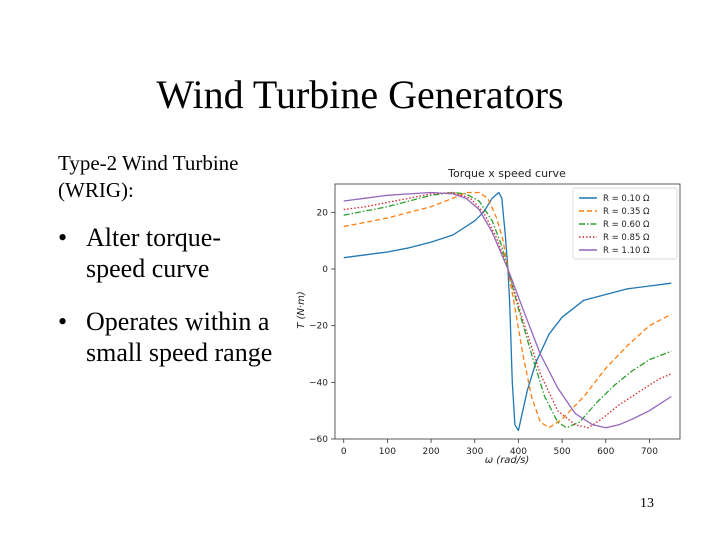 The image size is (720, 540). What do you see at coordinates (323, 213) in the screenshot?
I see `y-tick-label: 20` at bounding box center [323, 213].